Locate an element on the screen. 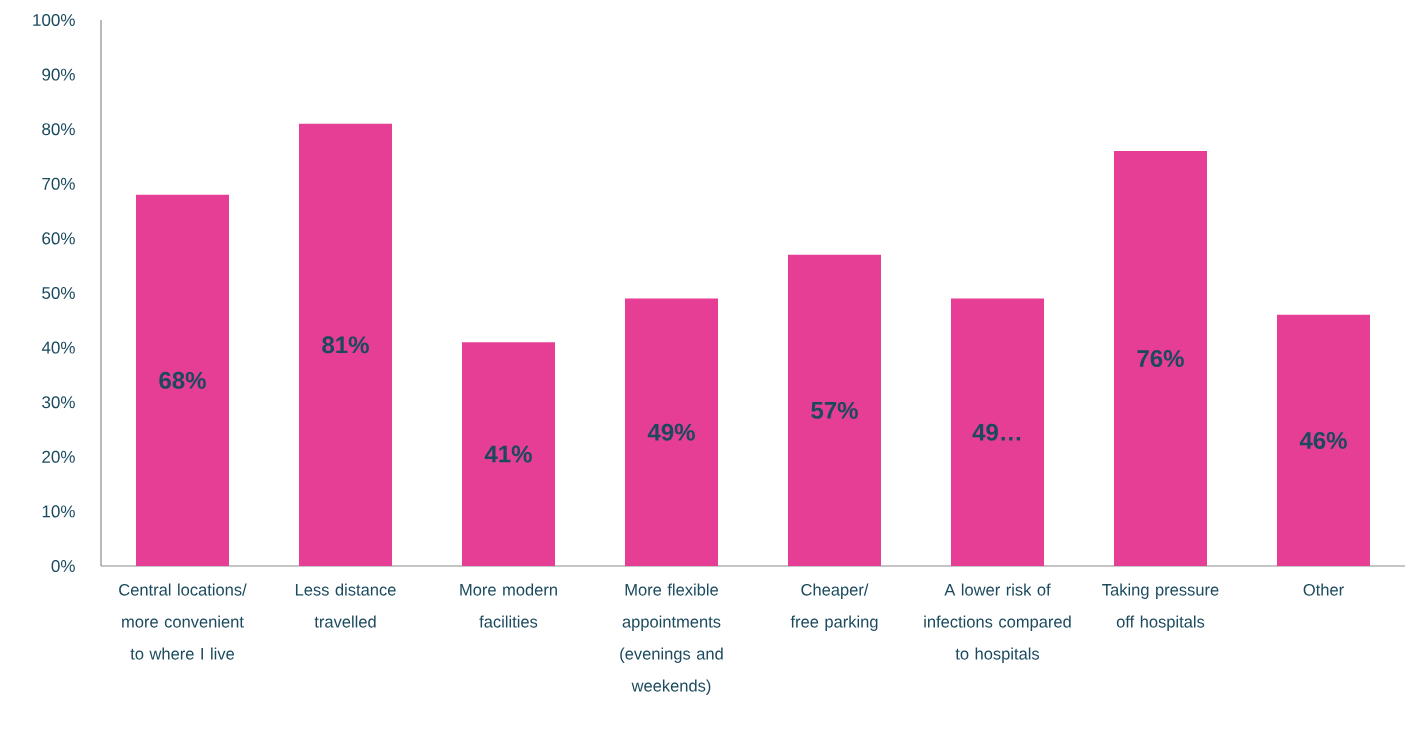  data-label: 68% is located at coordinates (182, 380).